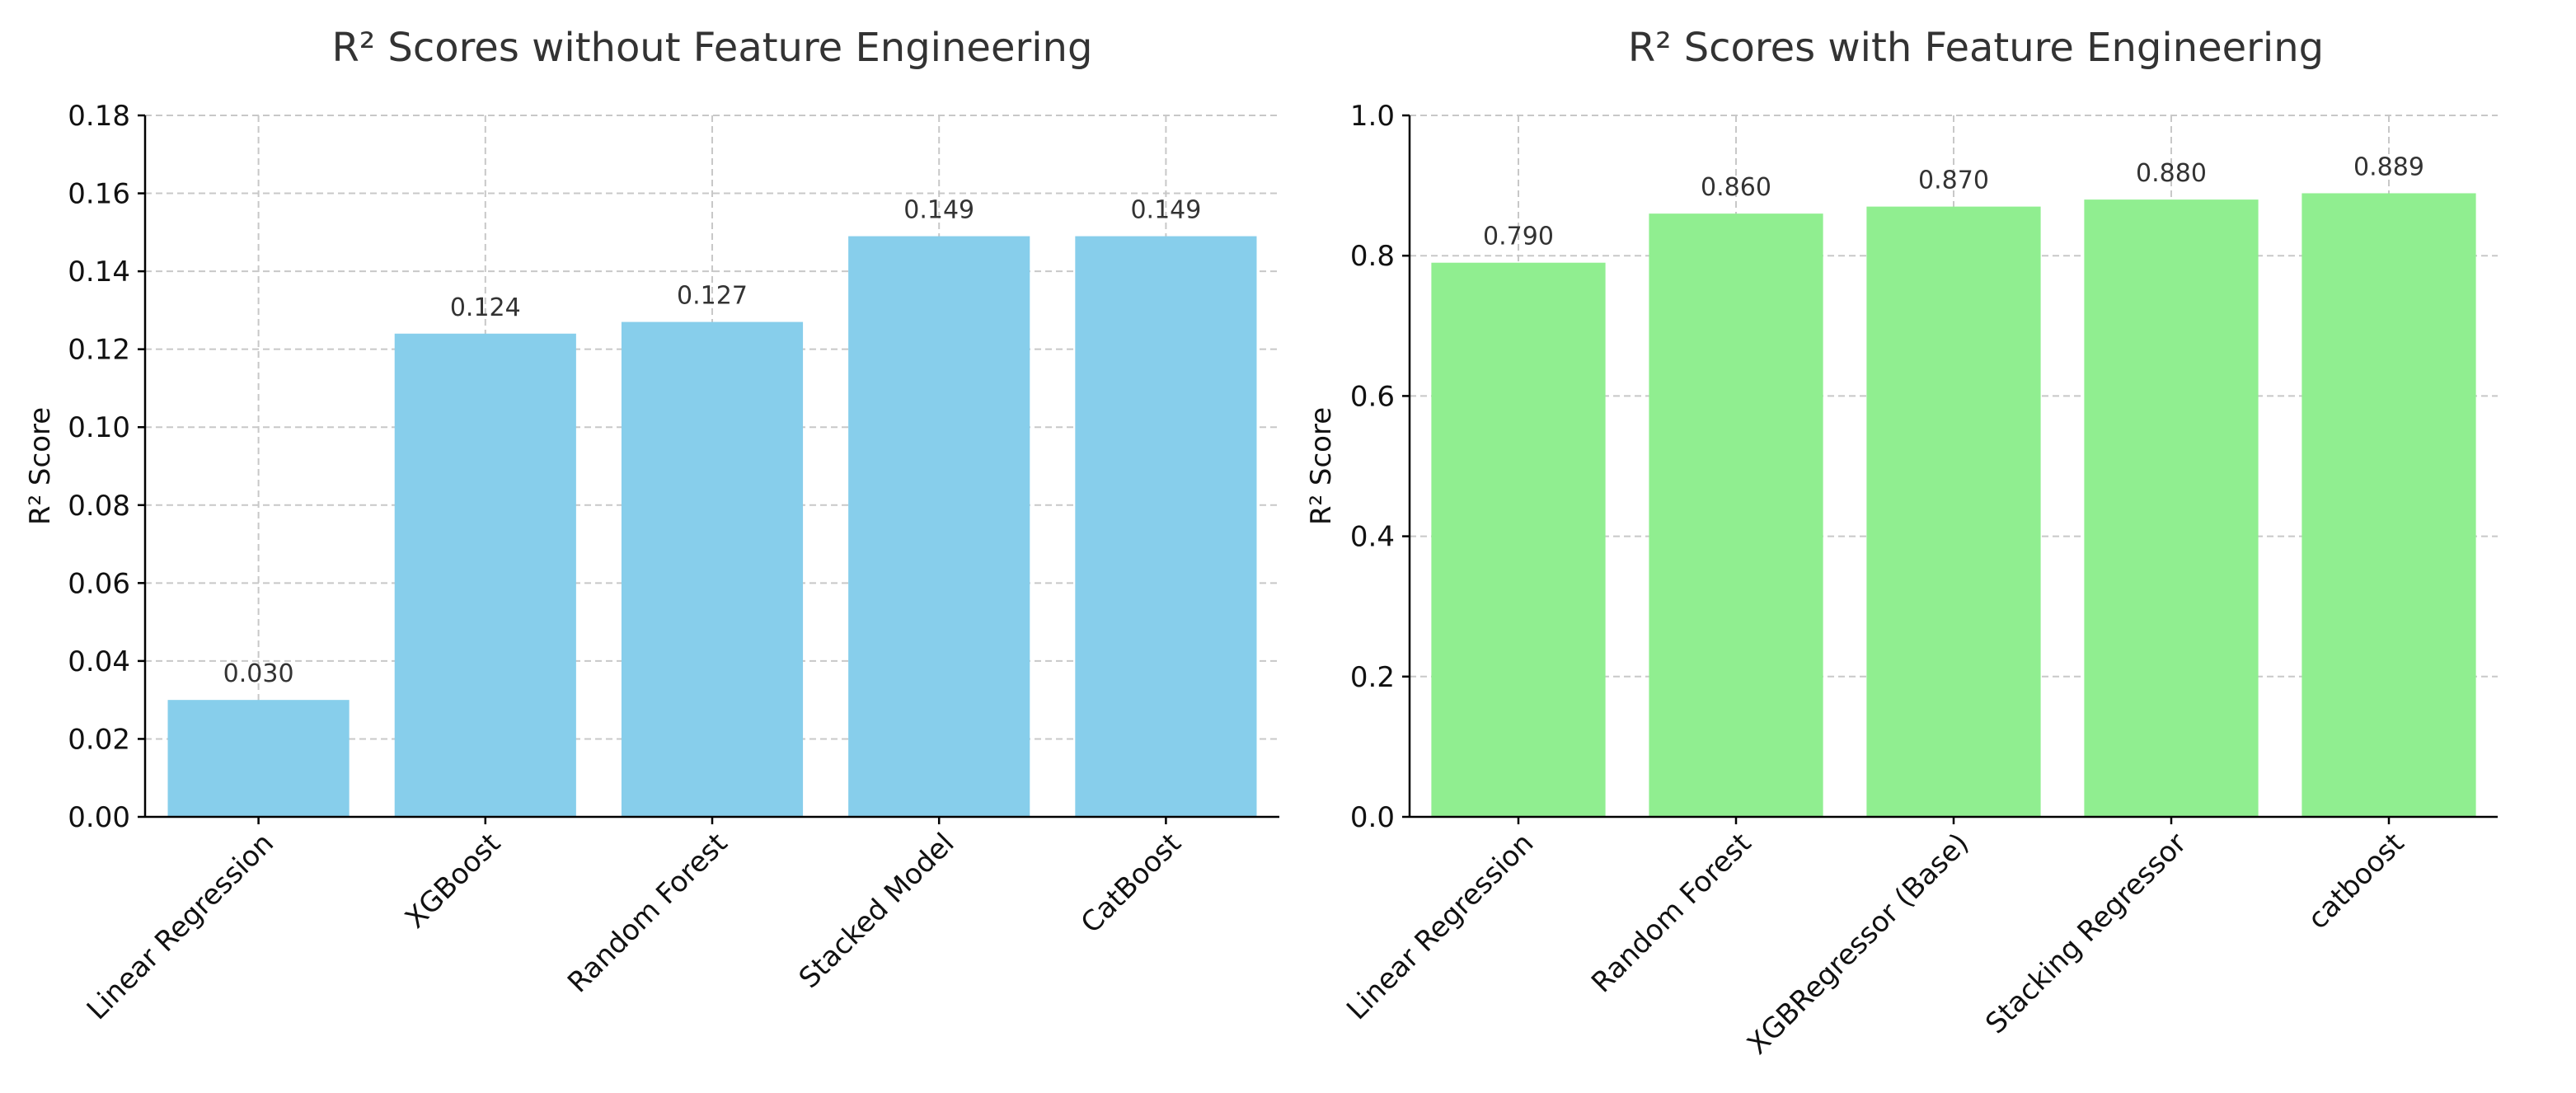 This screenshot has height=1093, width=2576. I want to click on y-tick-label: 0.2, so click(1373, 677).